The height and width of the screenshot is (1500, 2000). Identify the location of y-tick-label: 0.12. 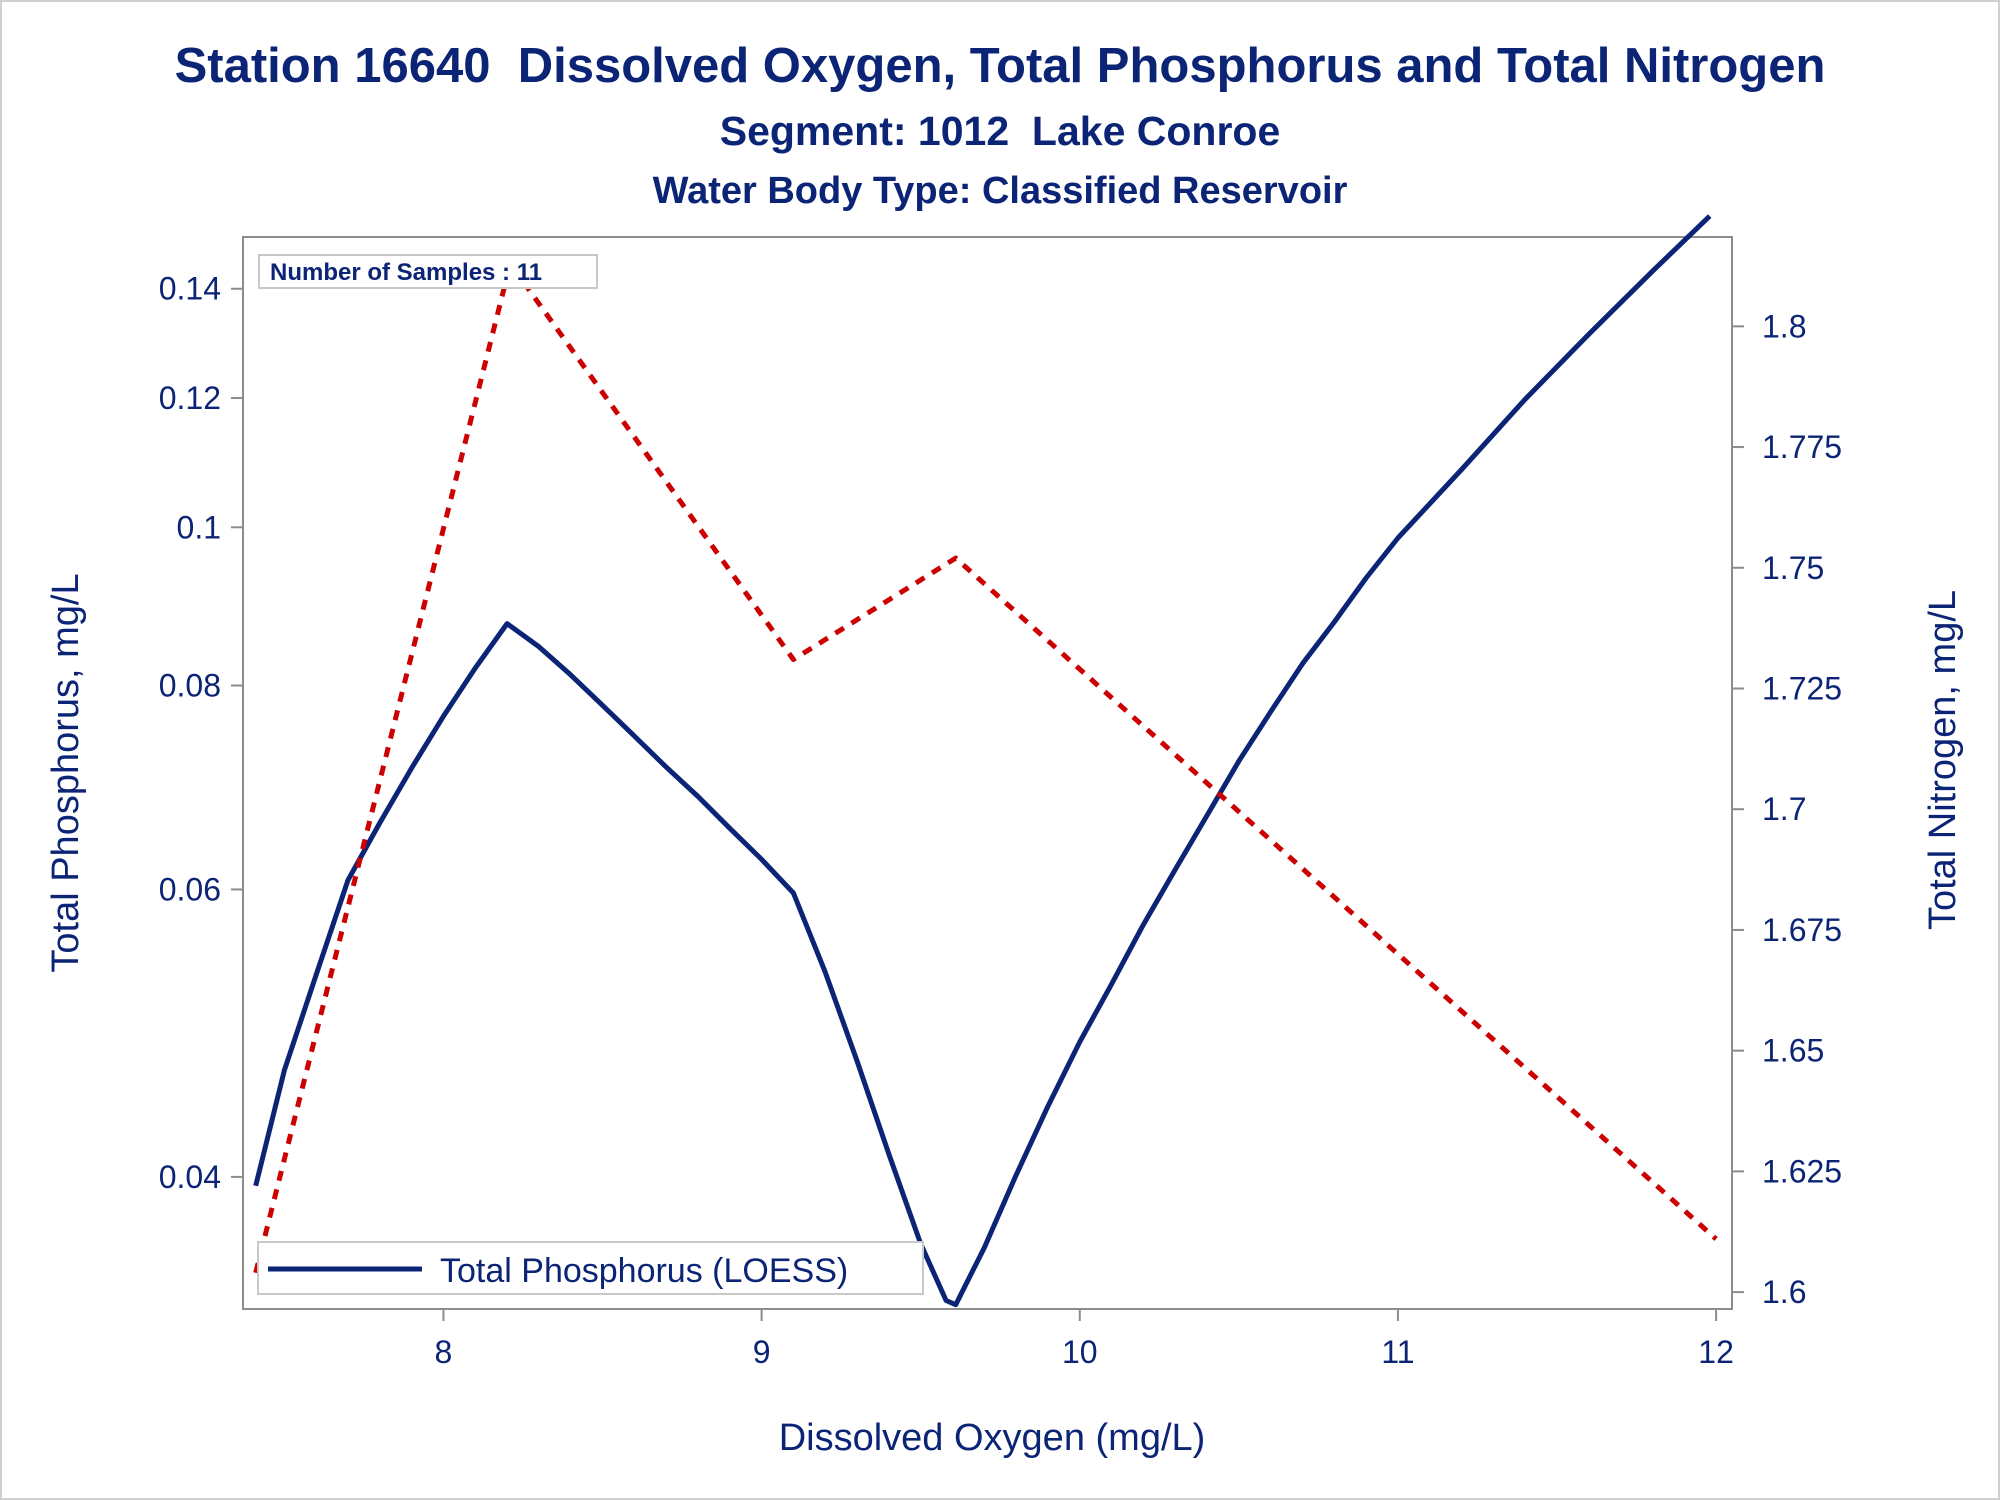
(190, 398).